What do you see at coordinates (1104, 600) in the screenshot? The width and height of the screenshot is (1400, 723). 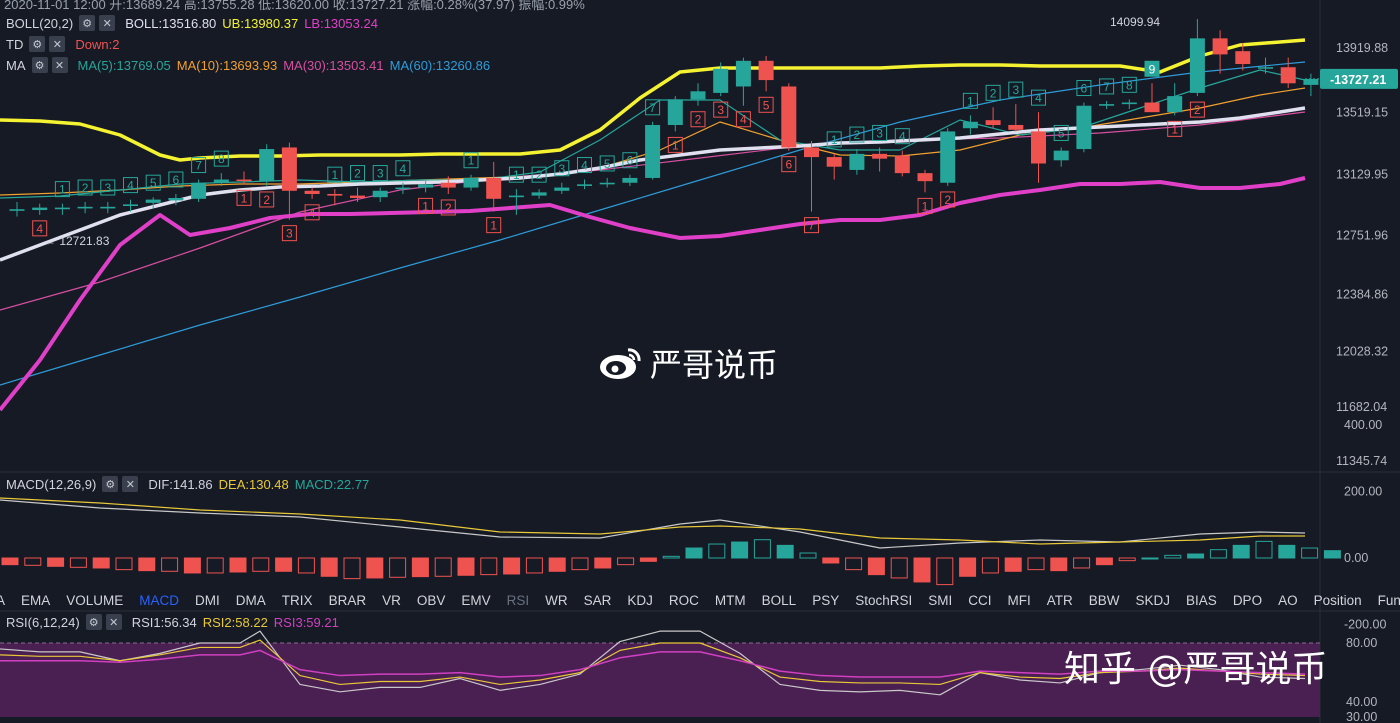 I see `tab-bbw: BBW` at bounding box center [1104, 600].